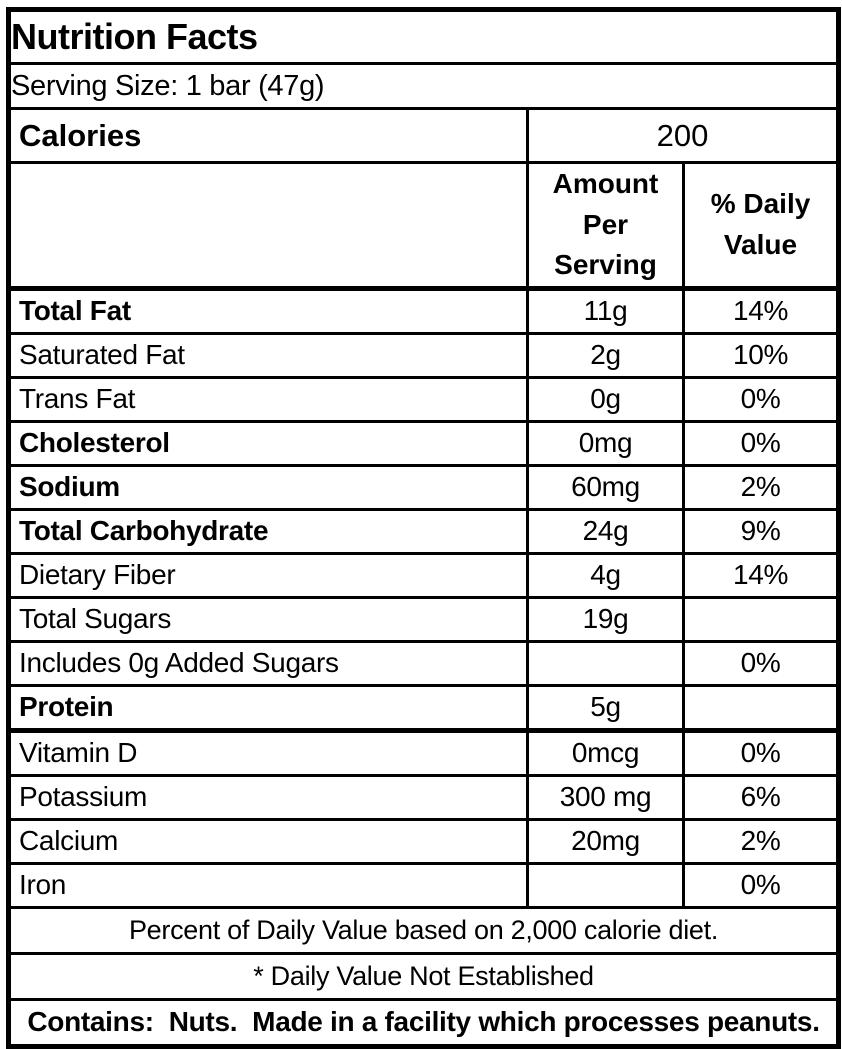 The height and width of the screenshot is (1049, 842). I want to click on nutrient-amount: 24g, so click(605, 531).